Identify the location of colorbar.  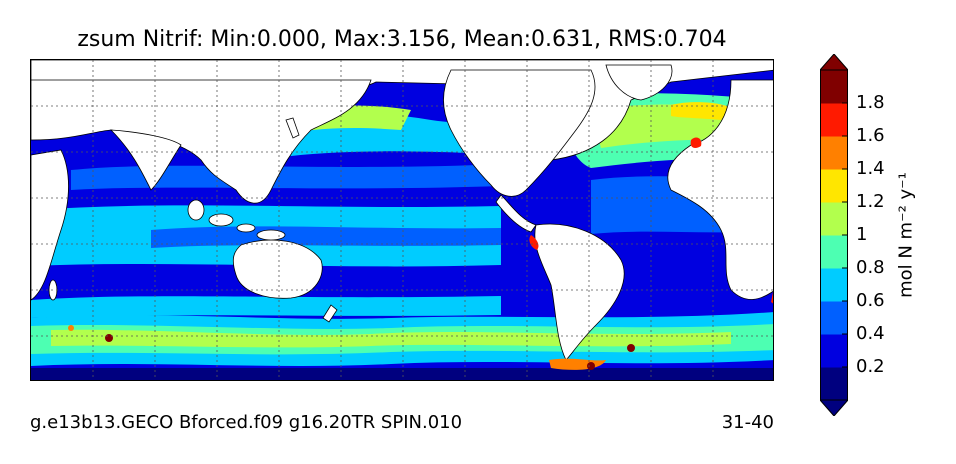
(834, 235).